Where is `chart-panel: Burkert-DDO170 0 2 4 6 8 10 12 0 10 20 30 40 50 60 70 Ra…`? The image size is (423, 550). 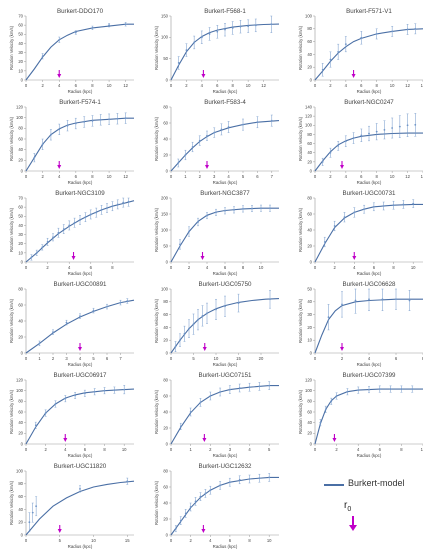 chart-panel: Burkert-DDO170 0 2 4 6 8 10 12 0 10 20 30 40 50 60 70 Ra… is located at coordinates (71, 51).